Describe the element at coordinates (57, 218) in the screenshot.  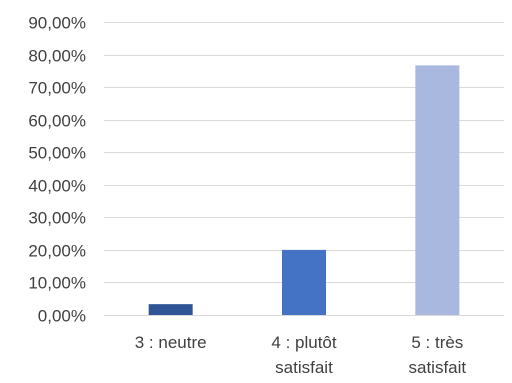
I see `y-tick-label: 30,00%` at that location.